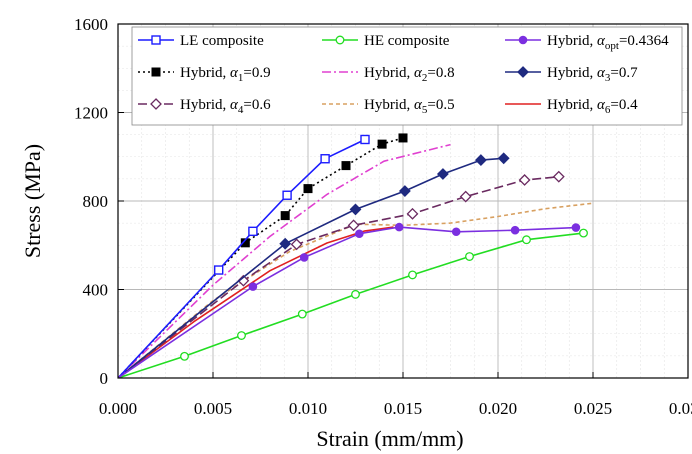 The height and width of the screenshot is (454, 692). What do you see at coordinates (91, 24) in the screenshot?
I see `y-tick-label: 1600` at bounding box center [91, 24].